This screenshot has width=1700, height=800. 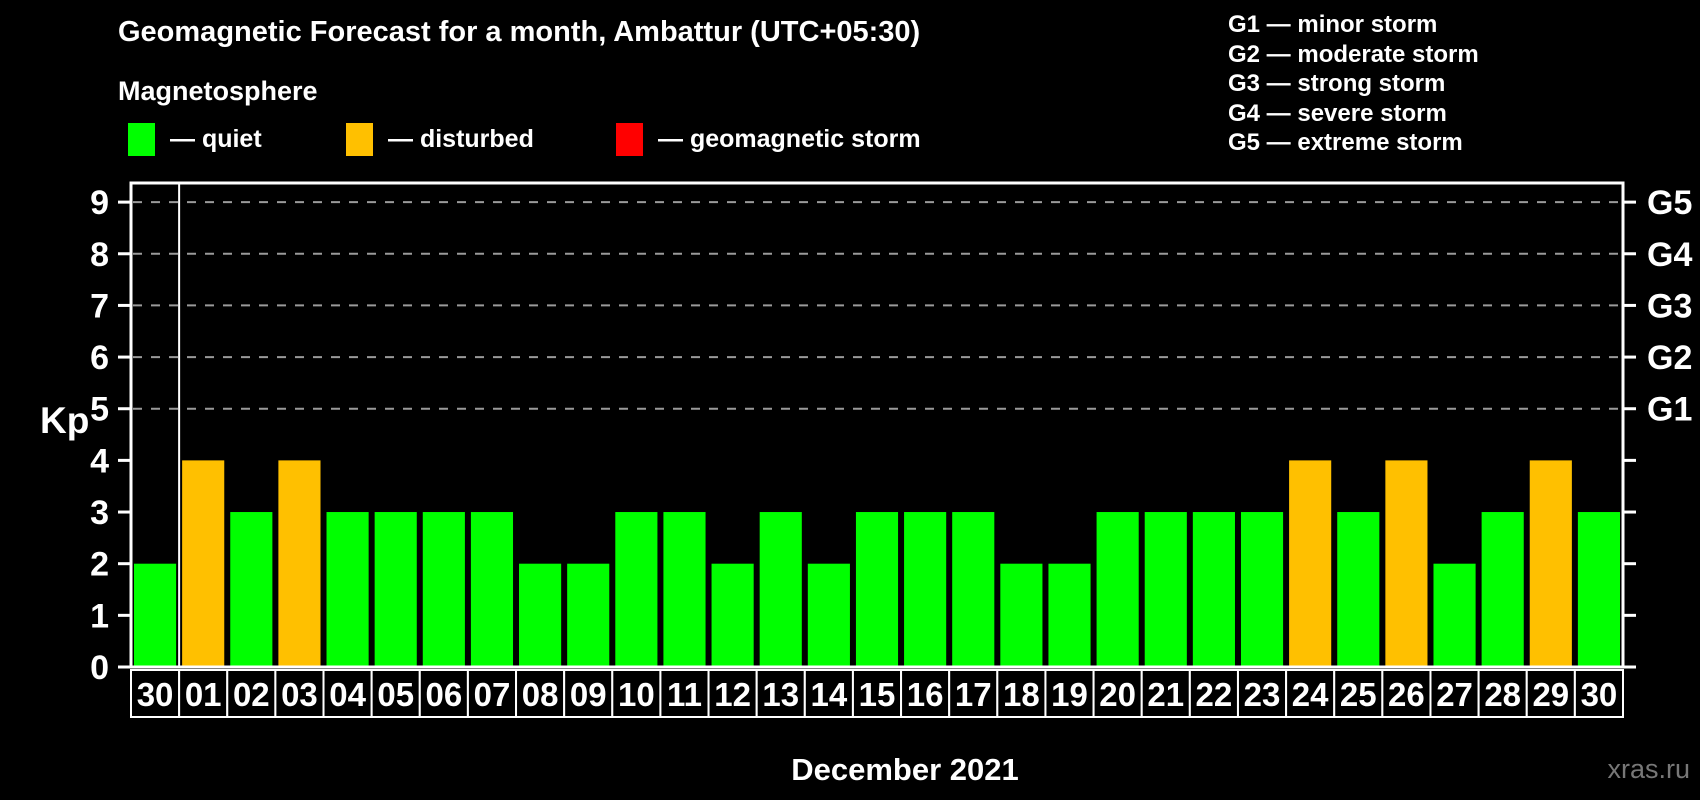 I want to click on date-label-16: 16, so click(x=925, y=694).